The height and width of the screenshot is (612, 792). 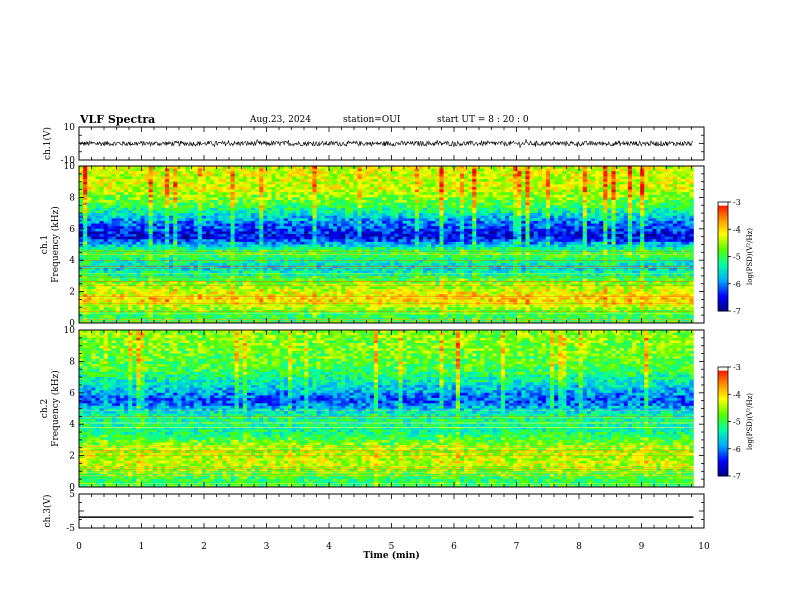 What do you see at coordinates (72, 495) in the screenshot?
I see `ch3-ytick-label: 5` at bounding box center [72, 495].